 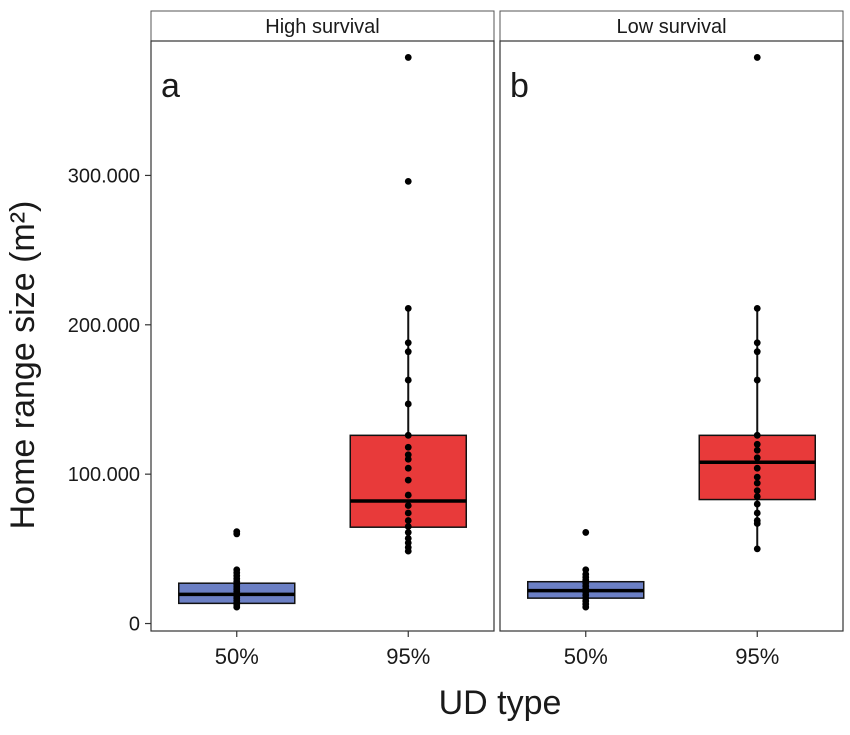 What do you see at coordinates (500, 703) in the screenshot?
I see `x-axis-title: UD type` at bounding box center [500, 703].